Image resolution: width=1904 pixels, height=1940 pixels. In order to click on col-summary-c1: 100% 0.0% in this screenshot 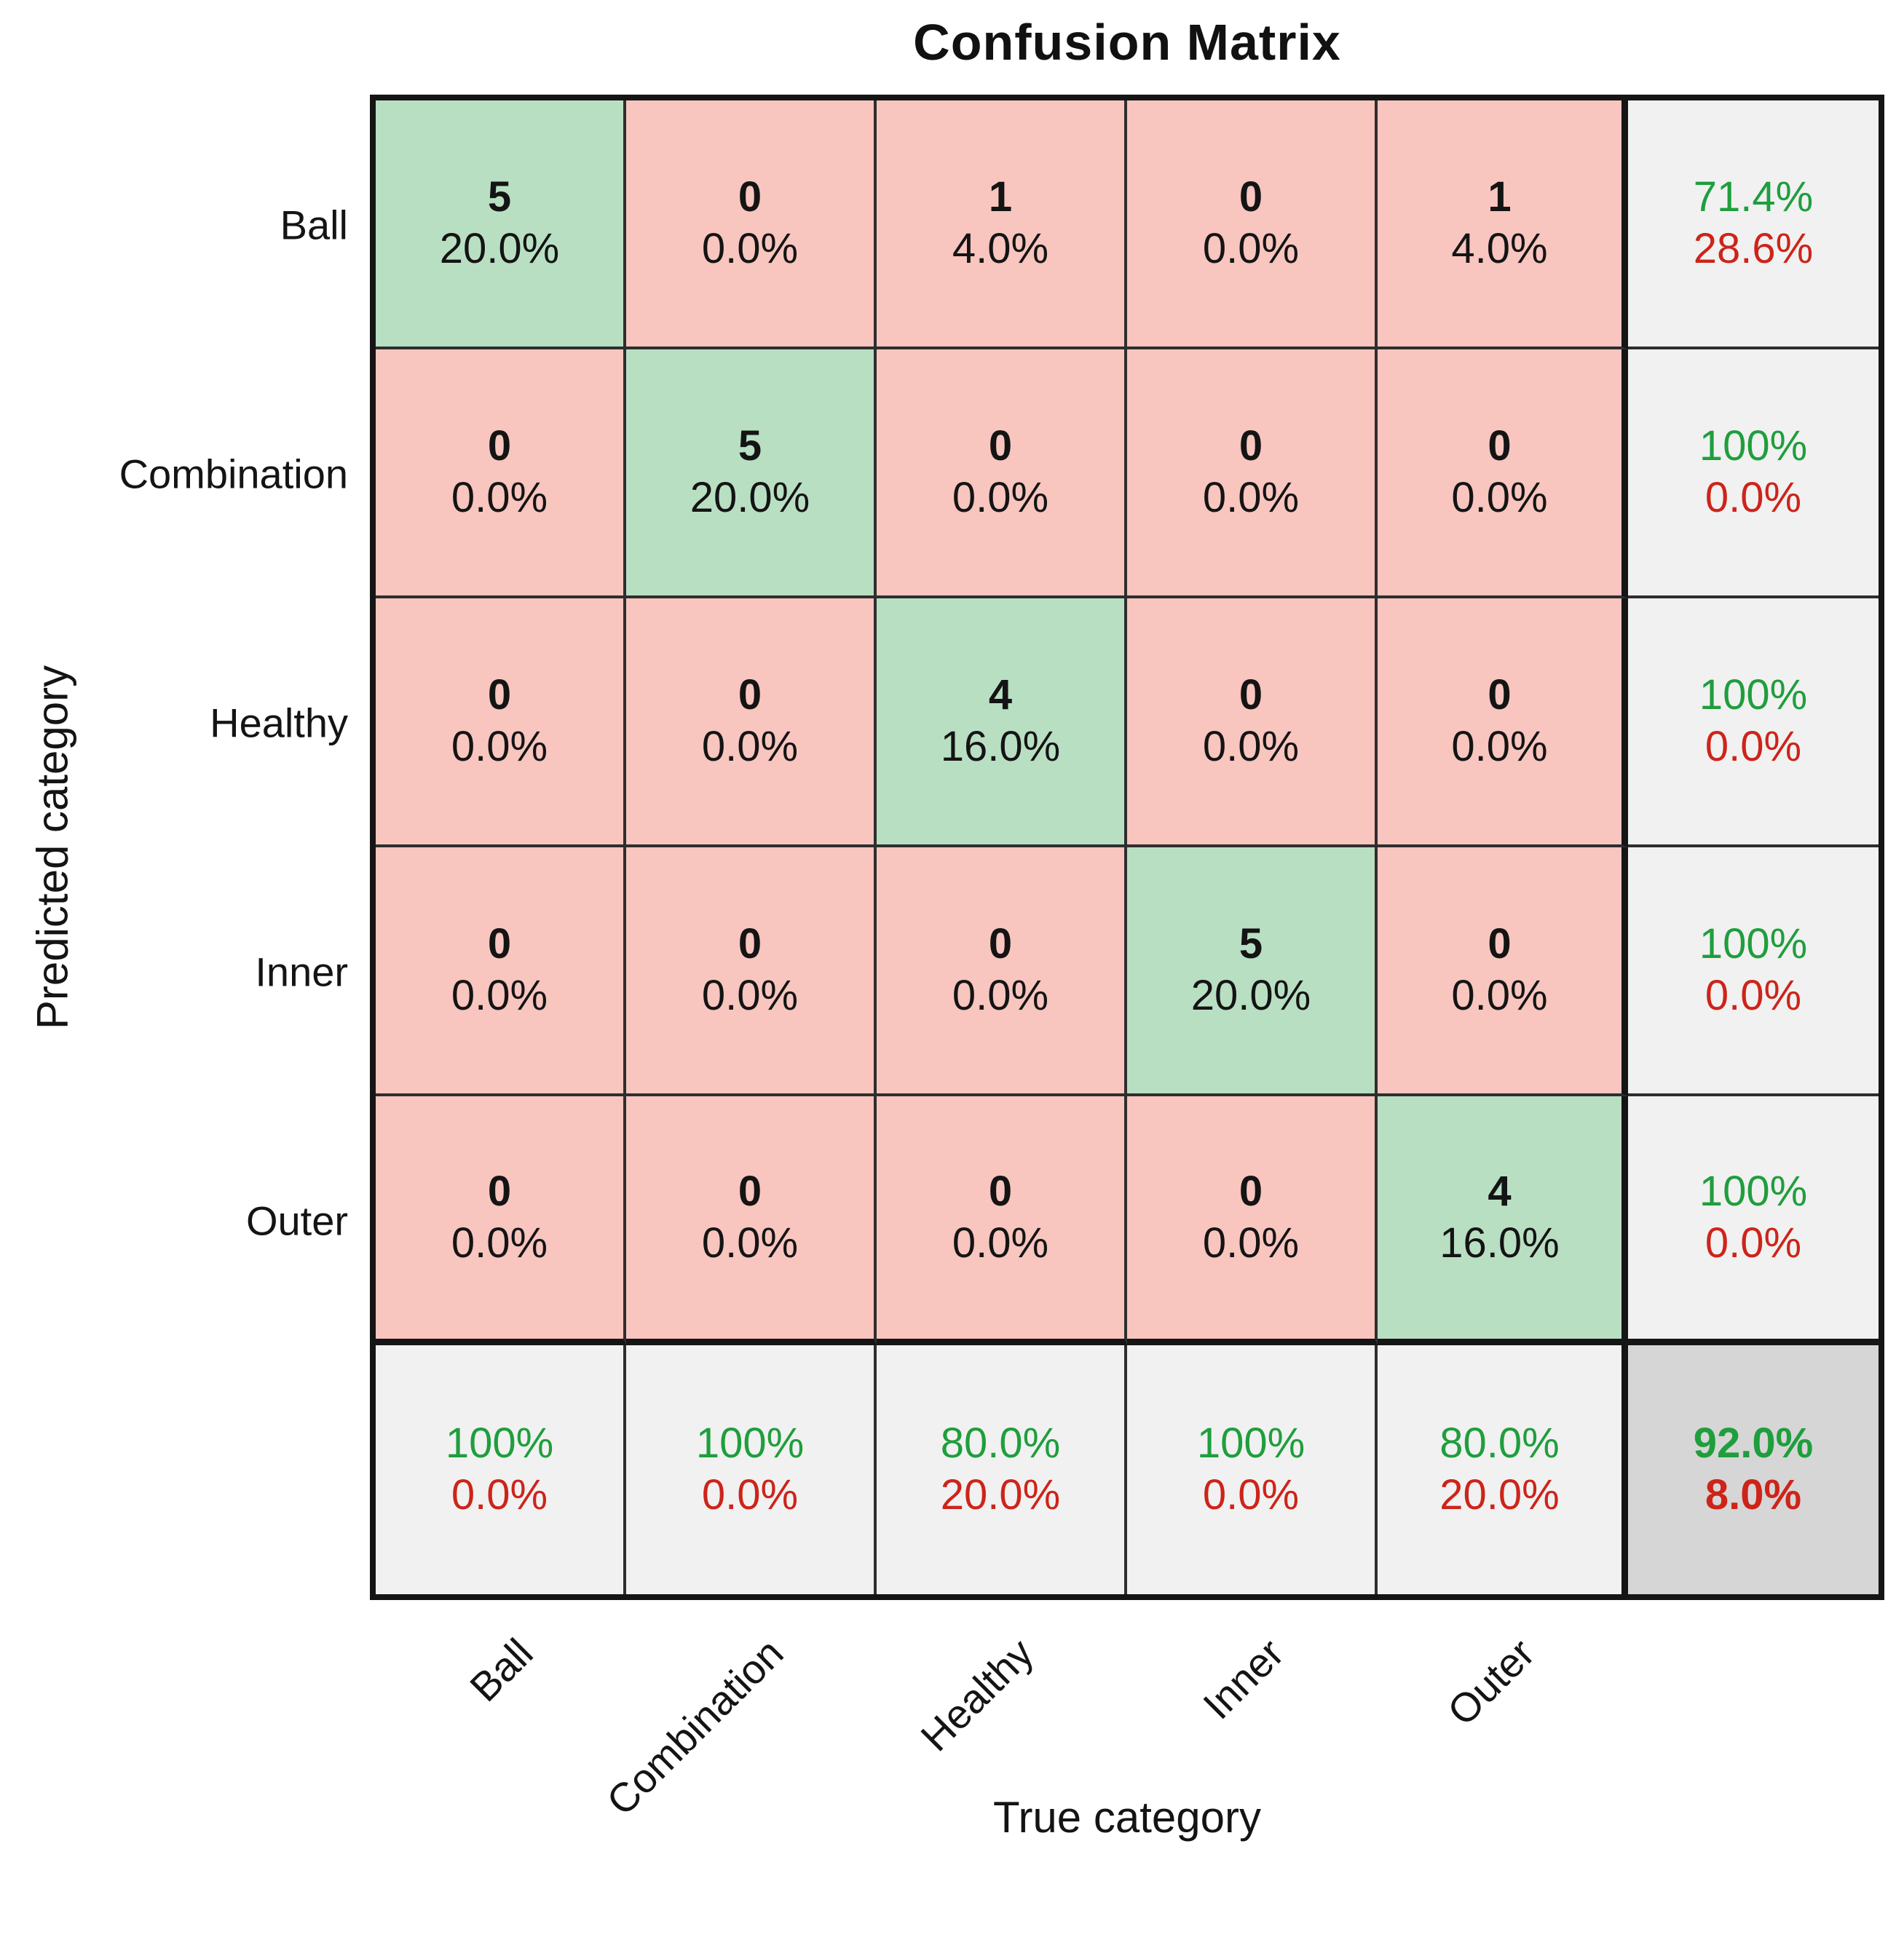, I will do `click(751, 1469)`.